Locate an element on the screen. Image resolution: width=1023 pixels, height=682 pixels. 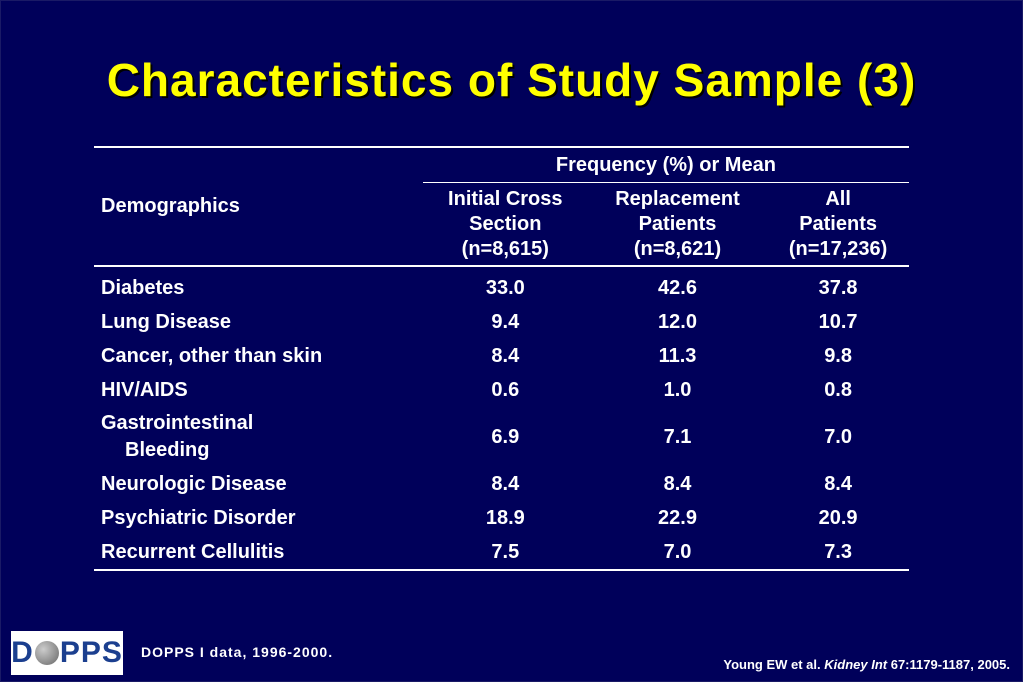
value-cell: 12.0 is located at coordinates (677, 321).